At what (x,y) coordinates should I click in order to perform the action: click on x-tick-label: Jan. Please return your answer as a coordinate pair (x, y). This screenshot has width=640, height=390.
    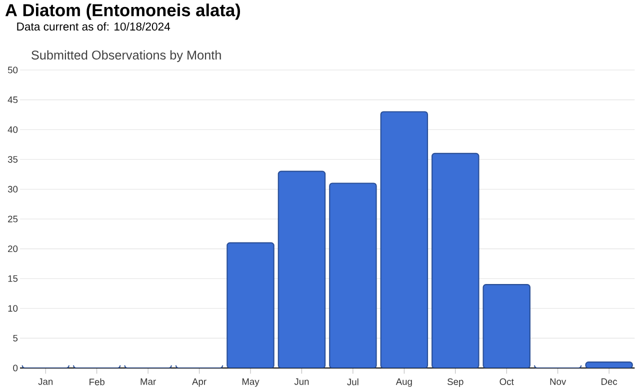
    Looking at the image, I should click on (45, 381).